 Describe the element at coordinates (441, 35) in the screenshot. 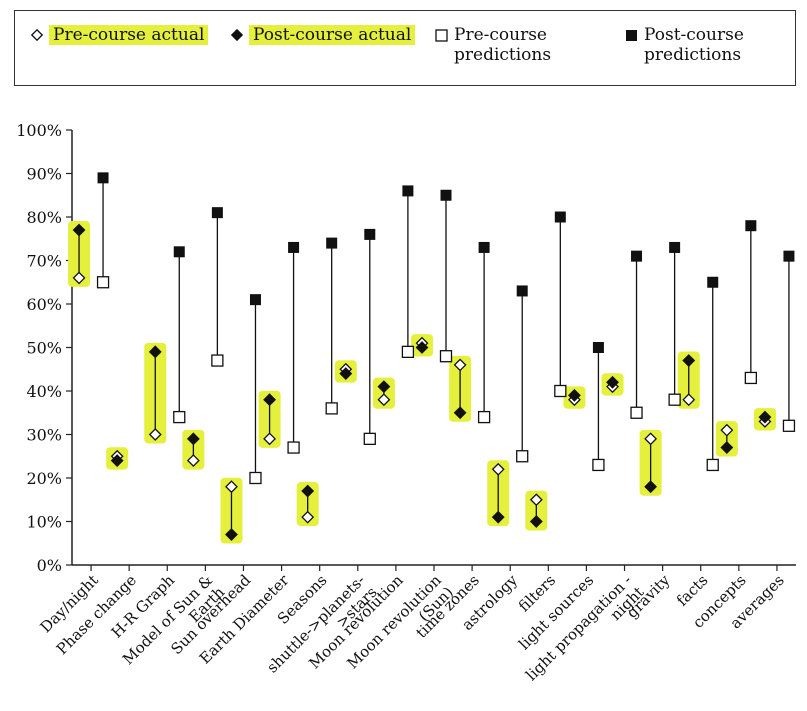

I see `open-square-icon` at that location.